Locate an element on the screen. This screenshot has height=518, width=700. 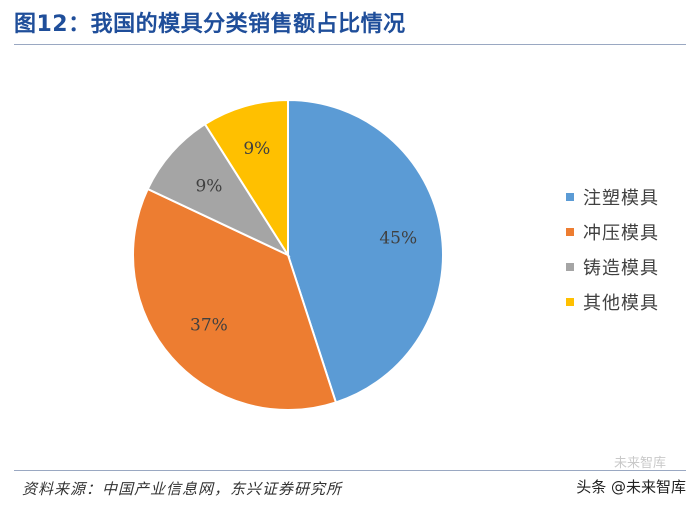
slice-label-2: 37% is located at coordinates (209, 326).